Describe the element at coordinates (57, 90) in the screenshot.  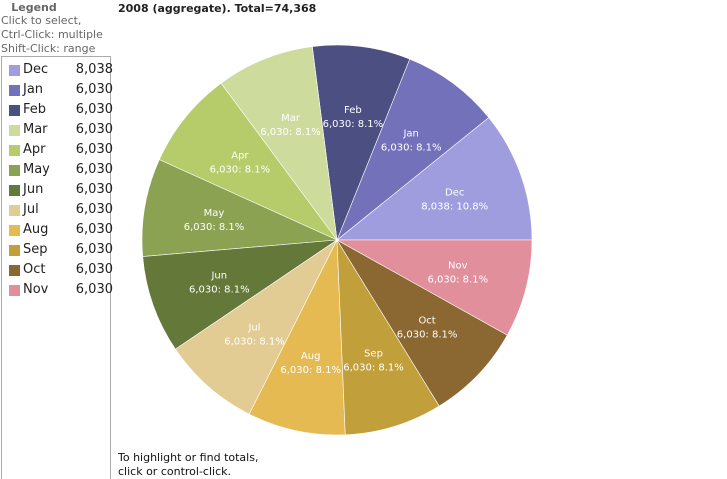
I see `legend-item-jan: Jan 6,030` at that location.